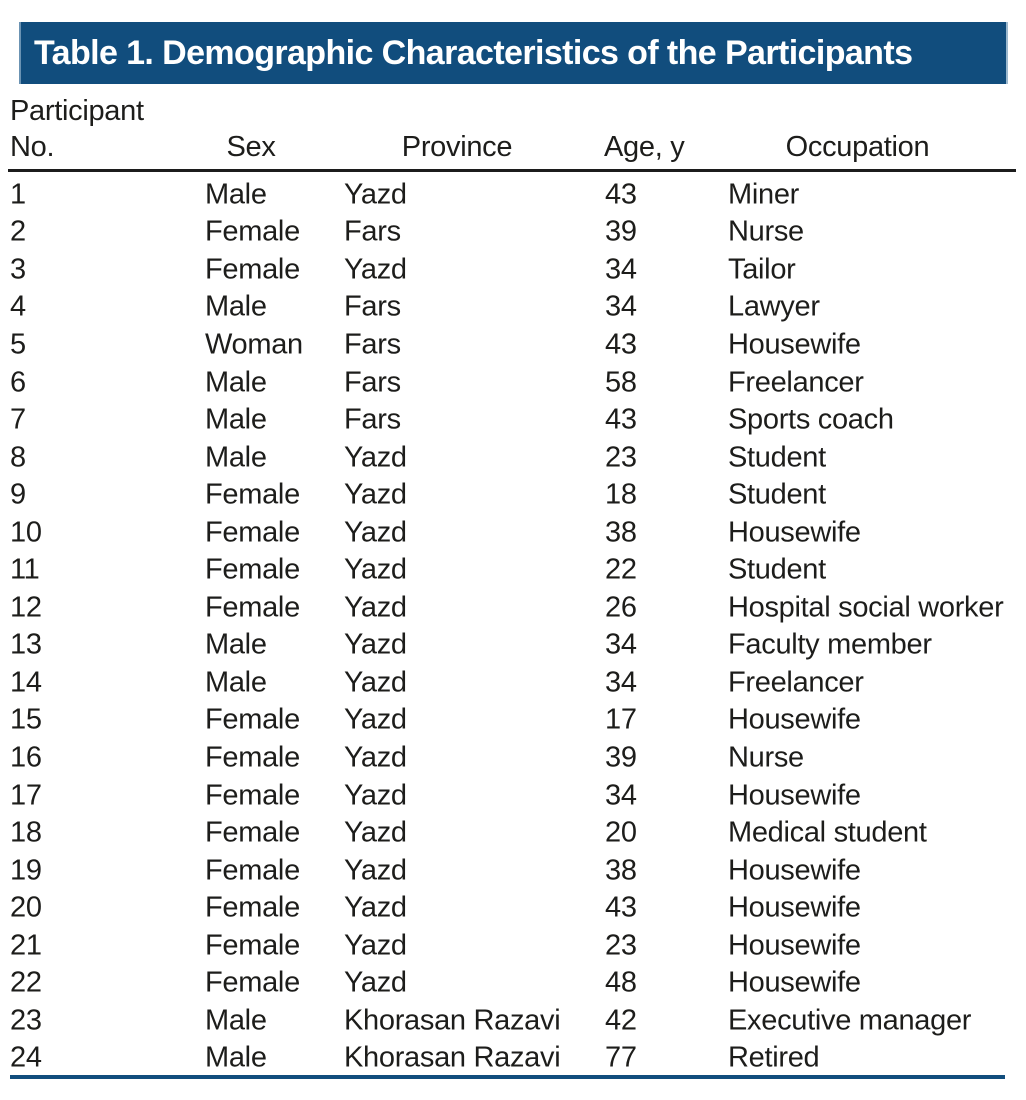 This screenshot has height=1100, width=1026. Describe the element at coordinates (26, 795) in the screenshot. I see `cell-participant-no: 17` at that location.